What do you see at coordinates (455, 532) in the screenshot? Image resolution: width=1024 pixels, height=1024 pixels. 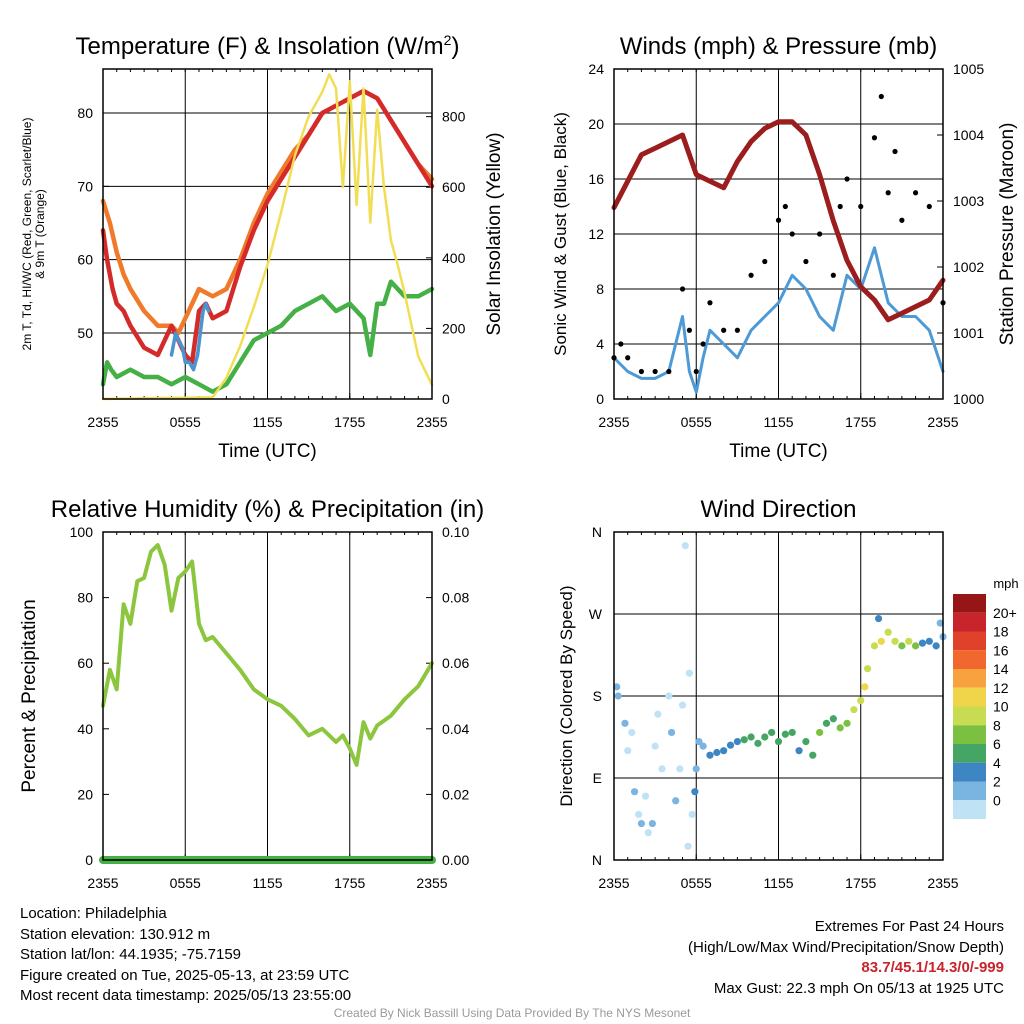 I see `y2-tick-label: 0.10` at bounding box center [455, 532].